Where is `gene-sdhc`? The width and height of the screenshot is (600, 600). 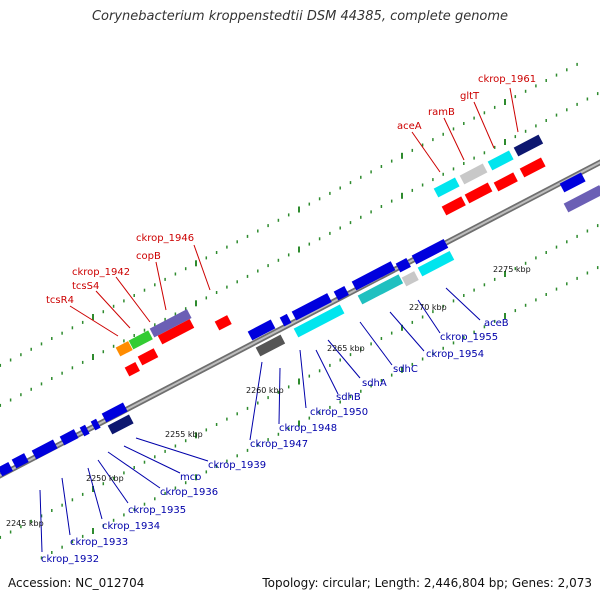
gene-sdhc is located at coordinates (380, 289).